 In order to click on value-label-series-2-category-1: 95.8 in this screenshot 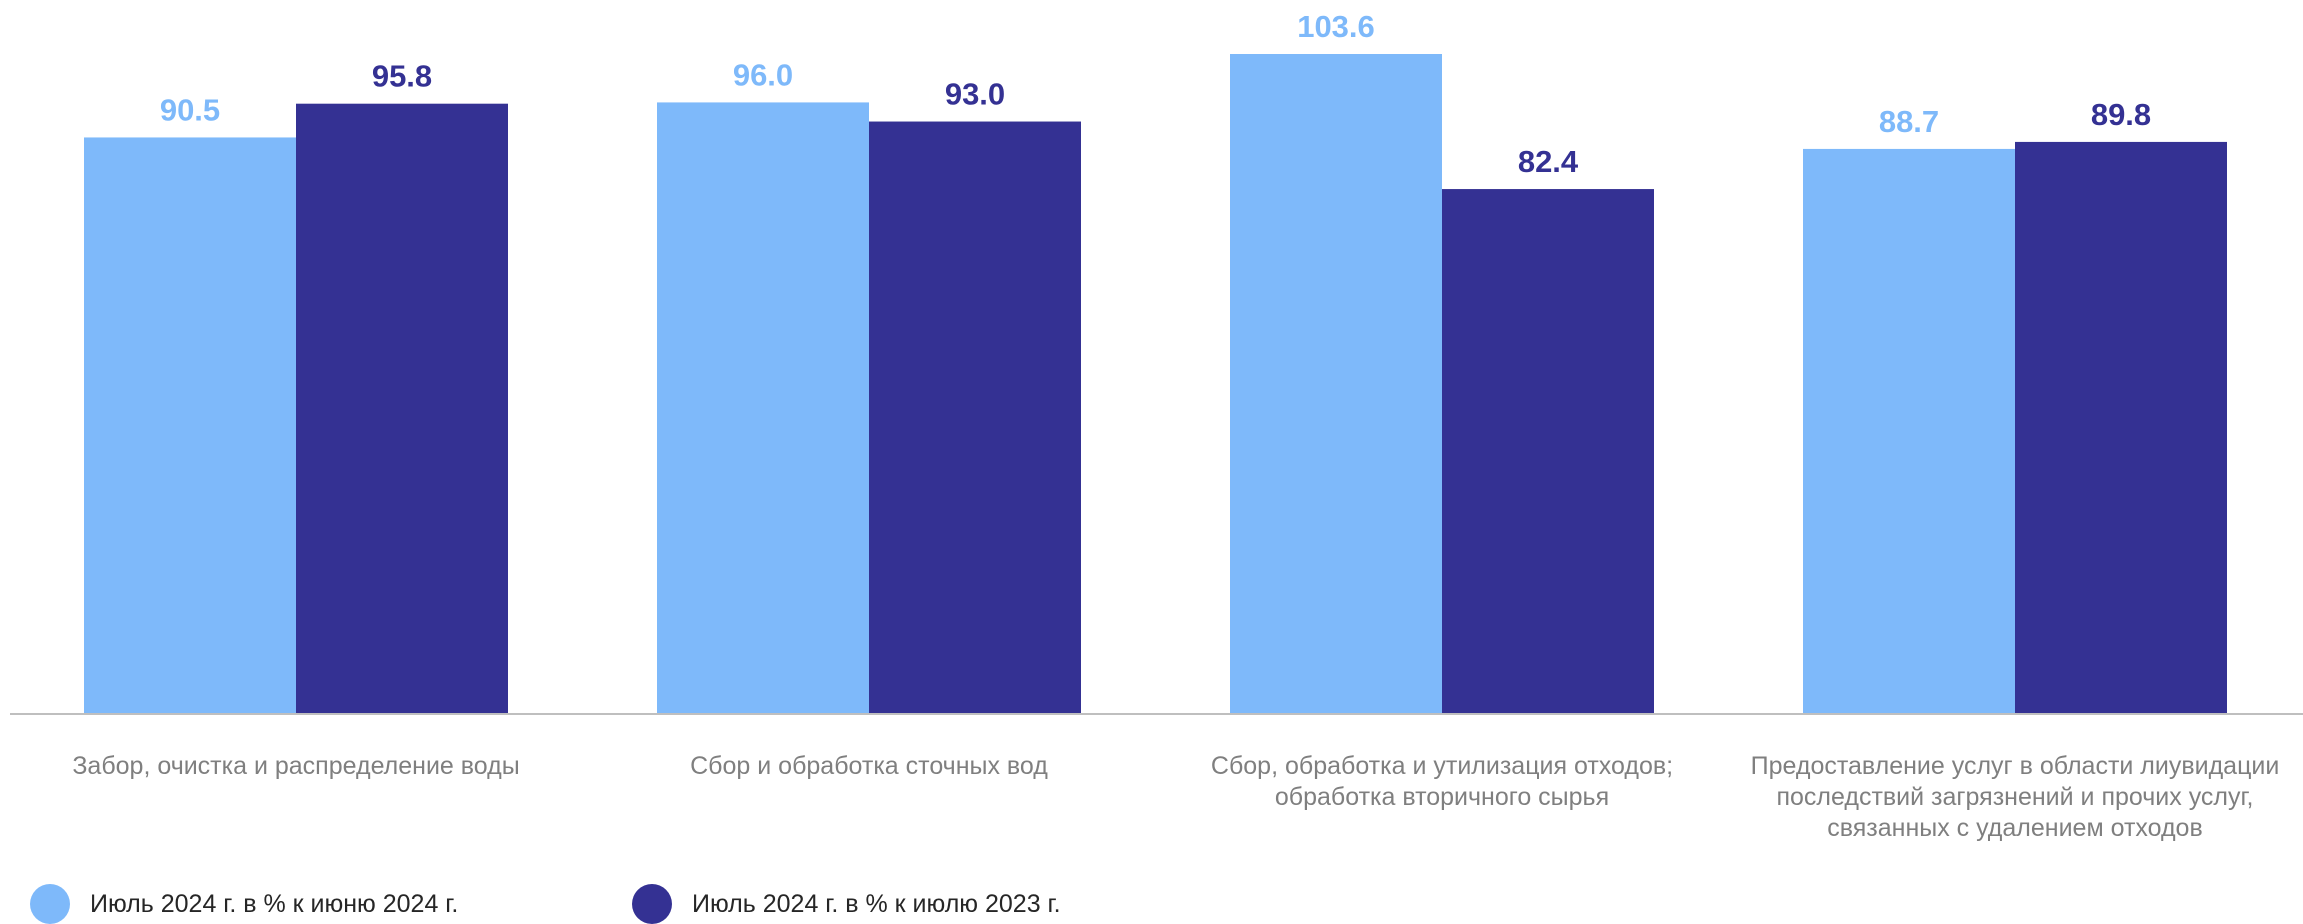, I will do `click(402, 76)`.